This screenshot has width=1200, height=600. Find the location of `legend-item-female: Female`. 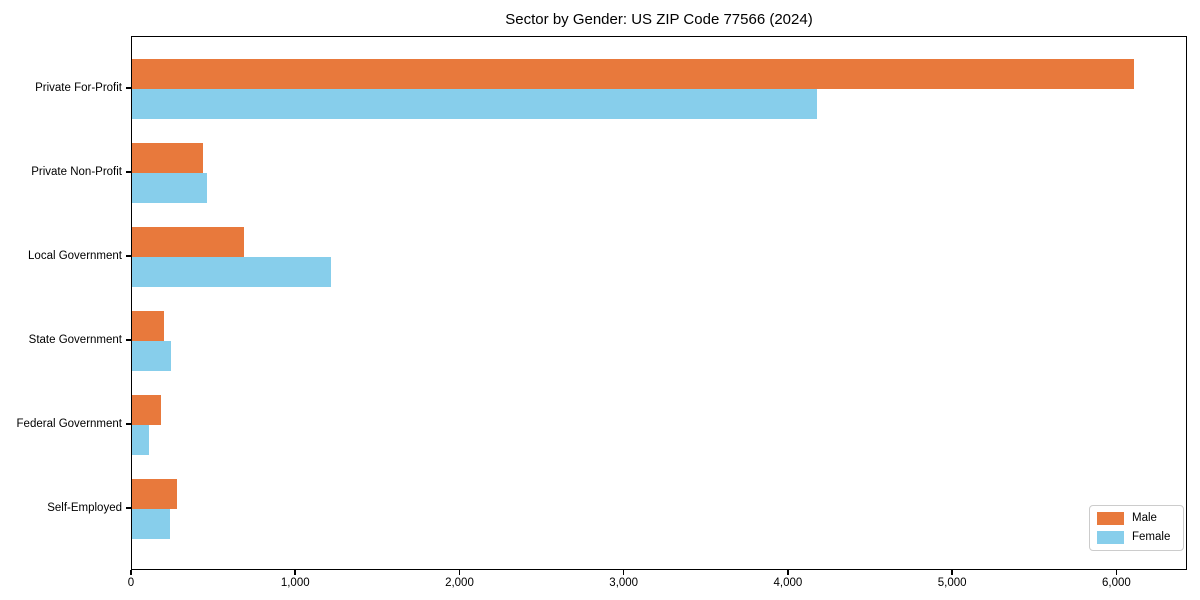

legend-item-female: Female is located at coordinates (1136, 537).